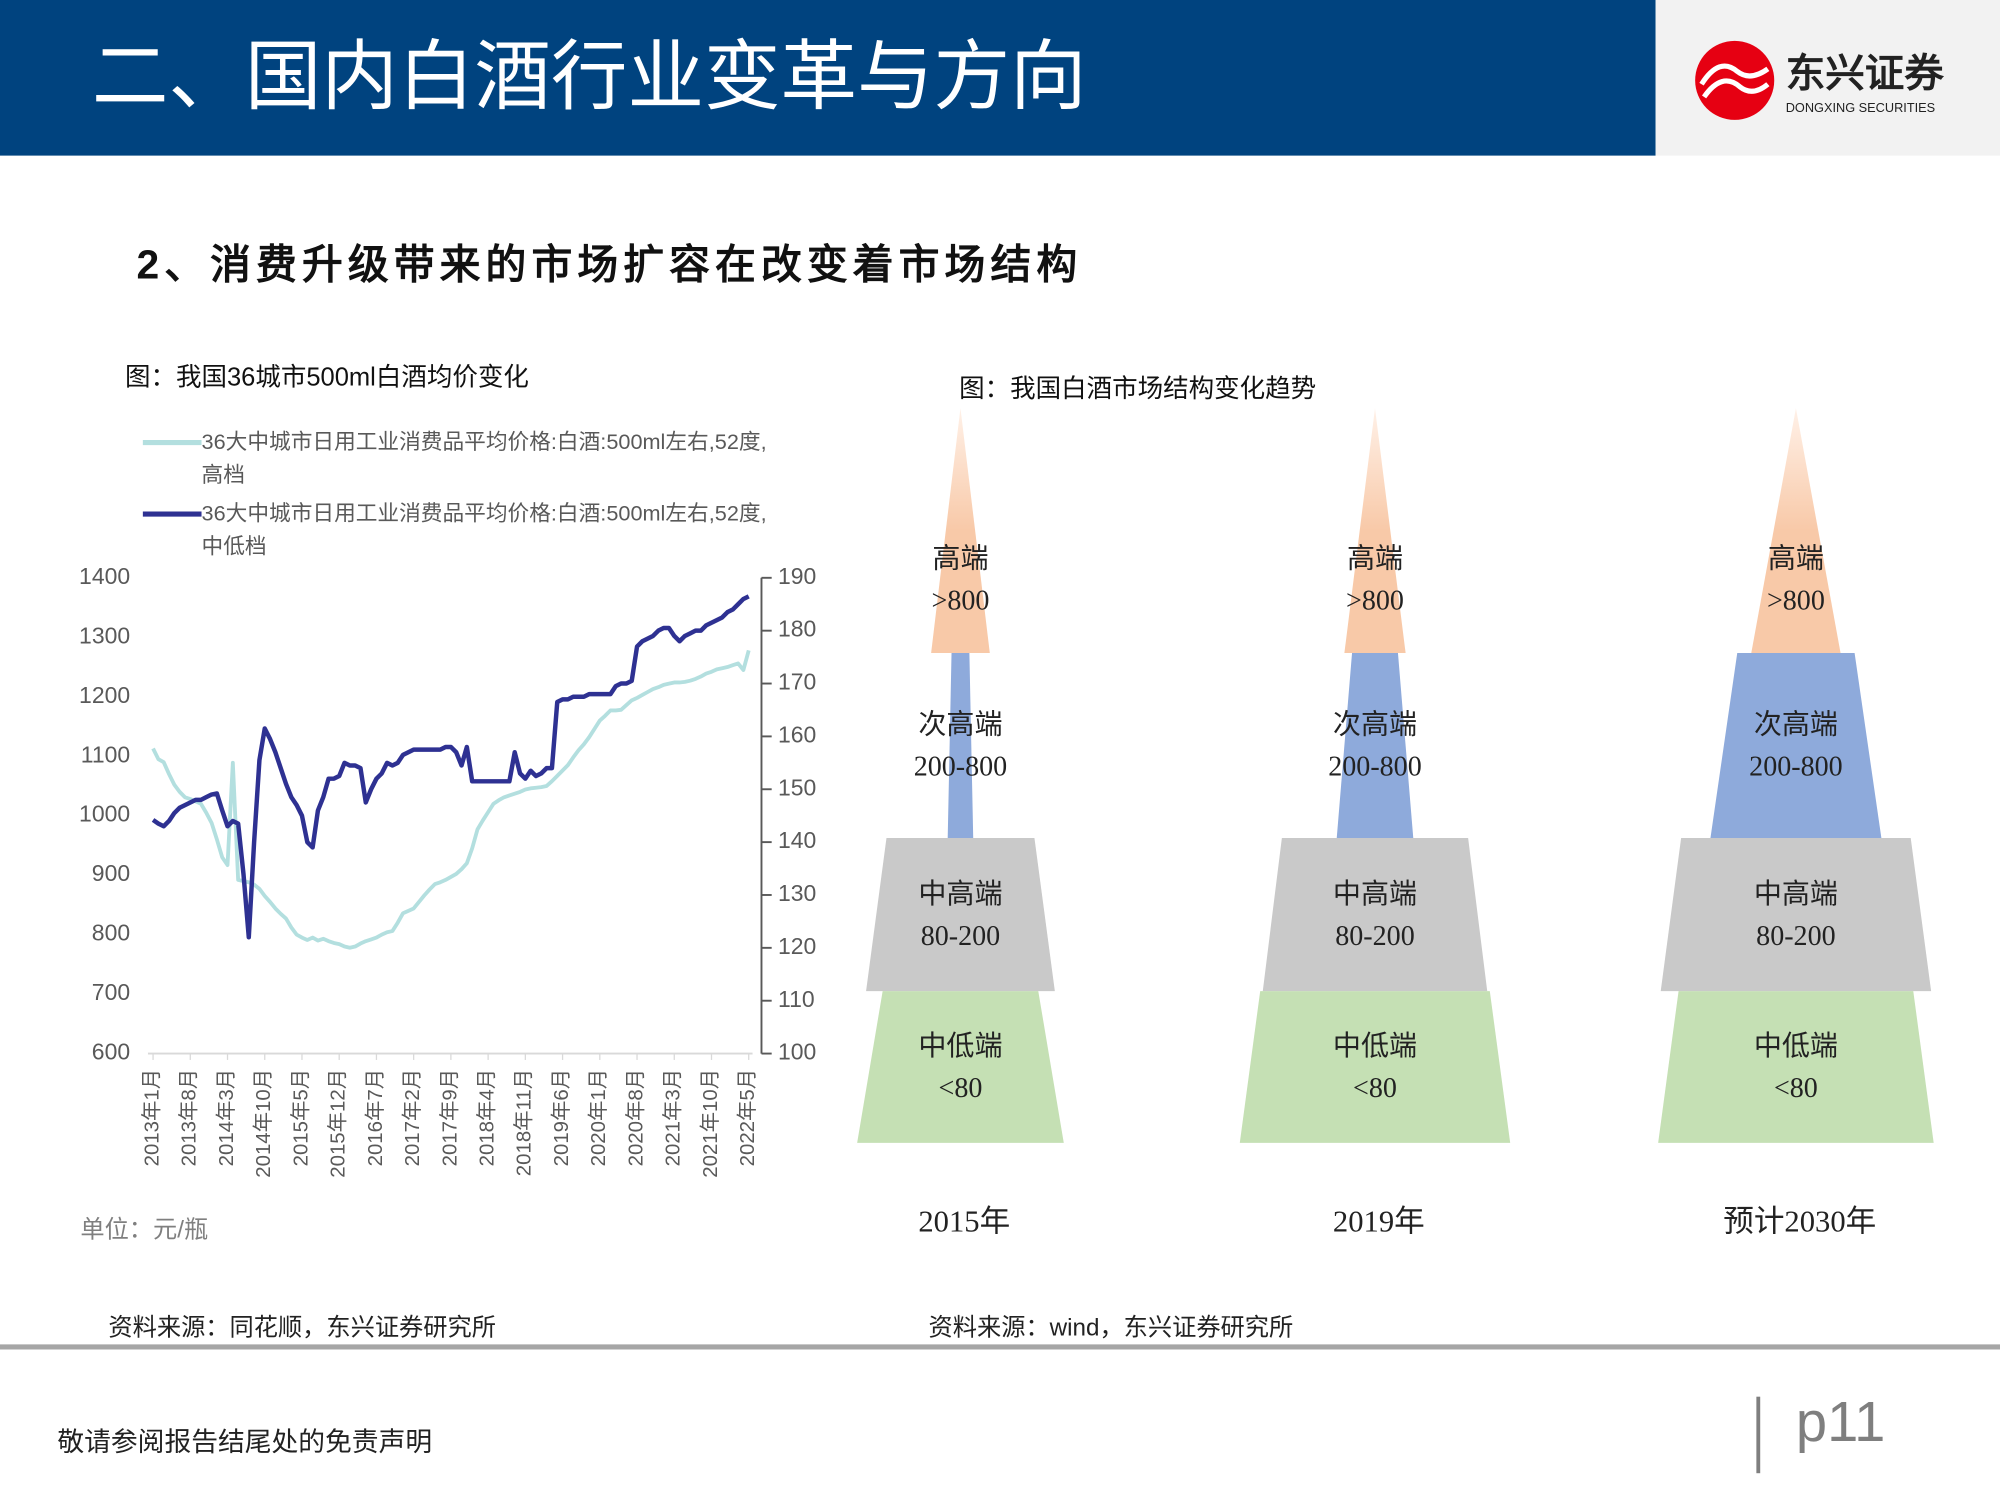  Describe the element at coordinates (797, 787) in the screenshot. I see `y2-tick-label: 150` at that location.